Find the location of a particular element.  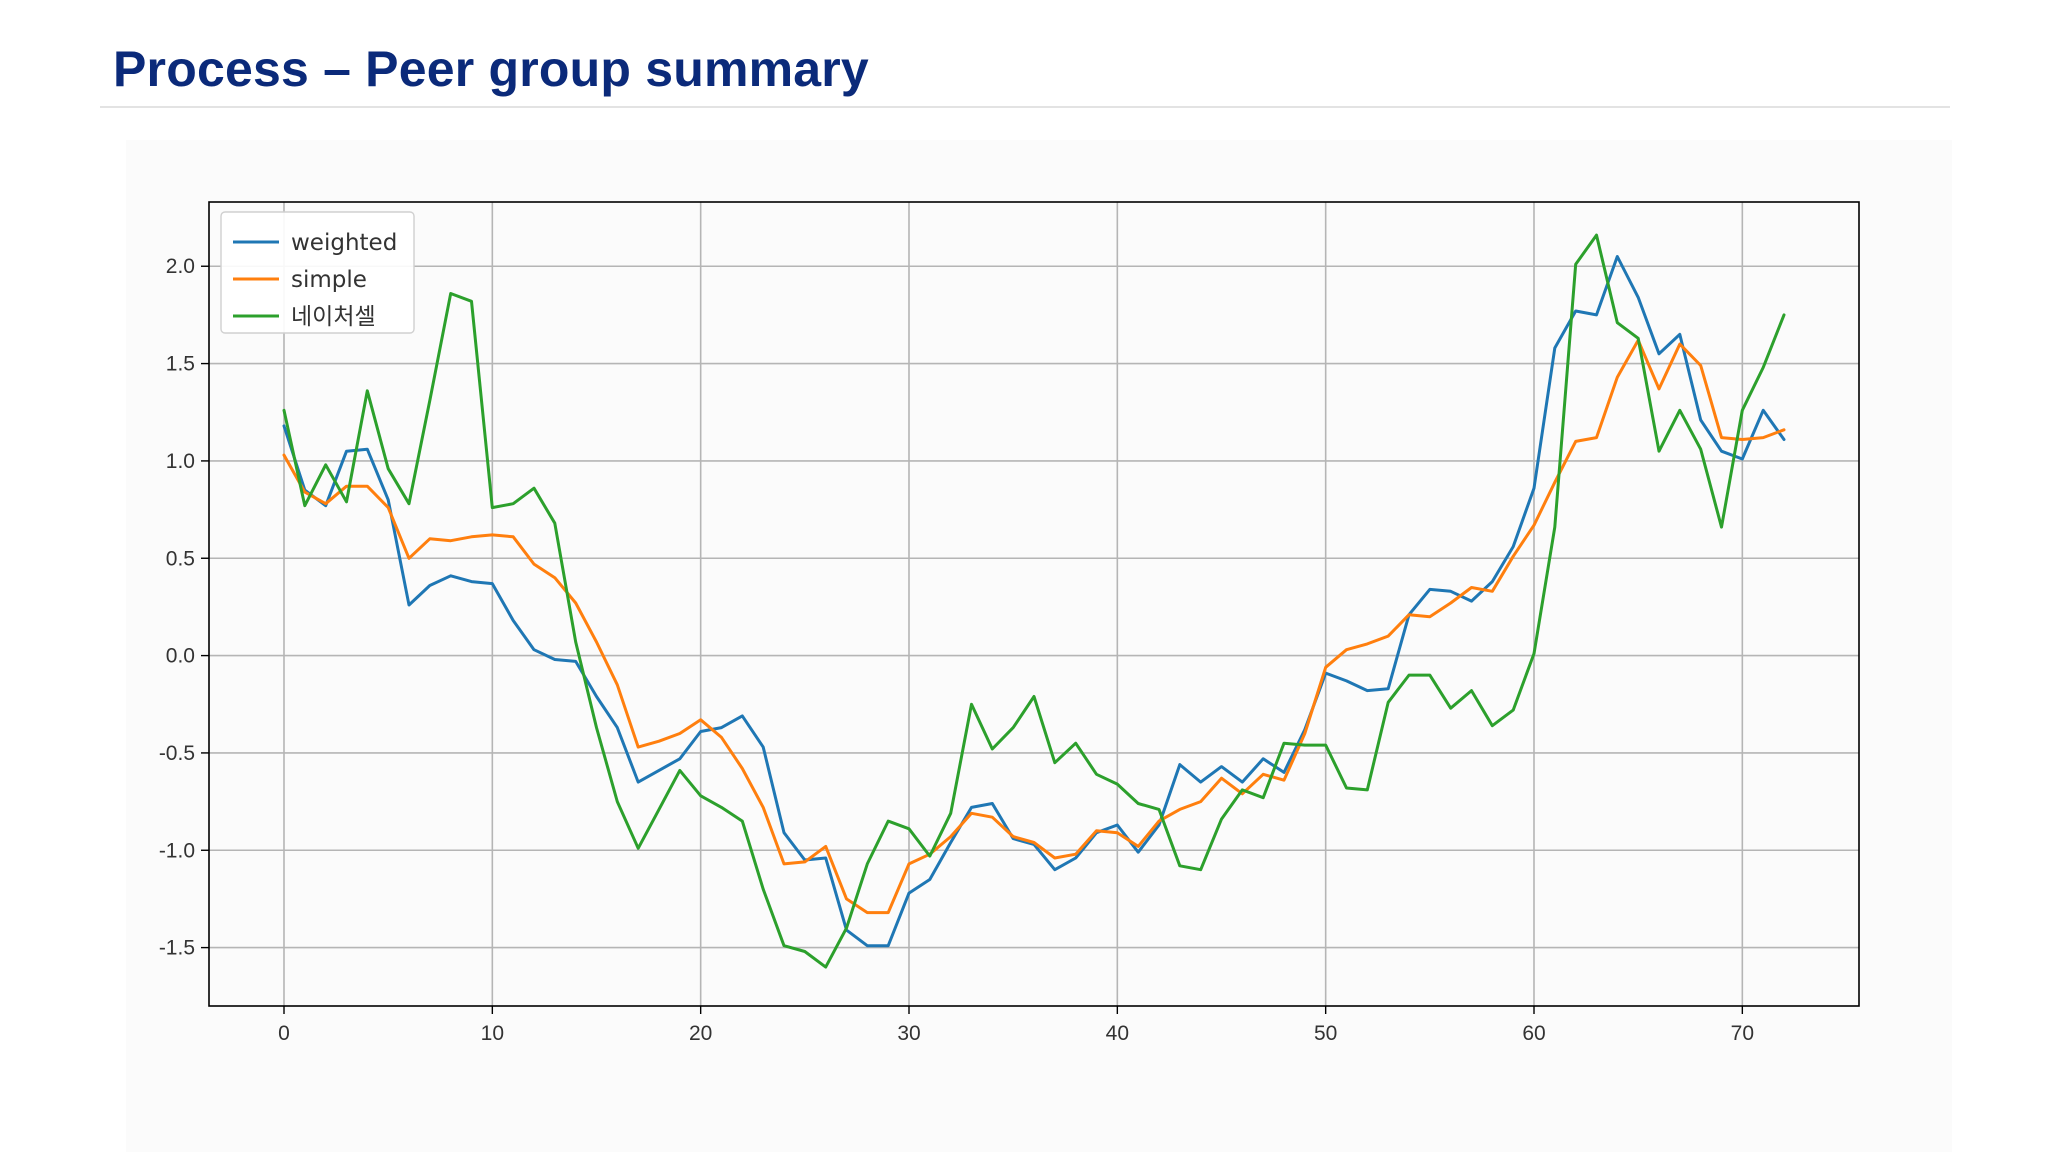

legend-label: 네이처셀 is located at coordinates (333, 317).